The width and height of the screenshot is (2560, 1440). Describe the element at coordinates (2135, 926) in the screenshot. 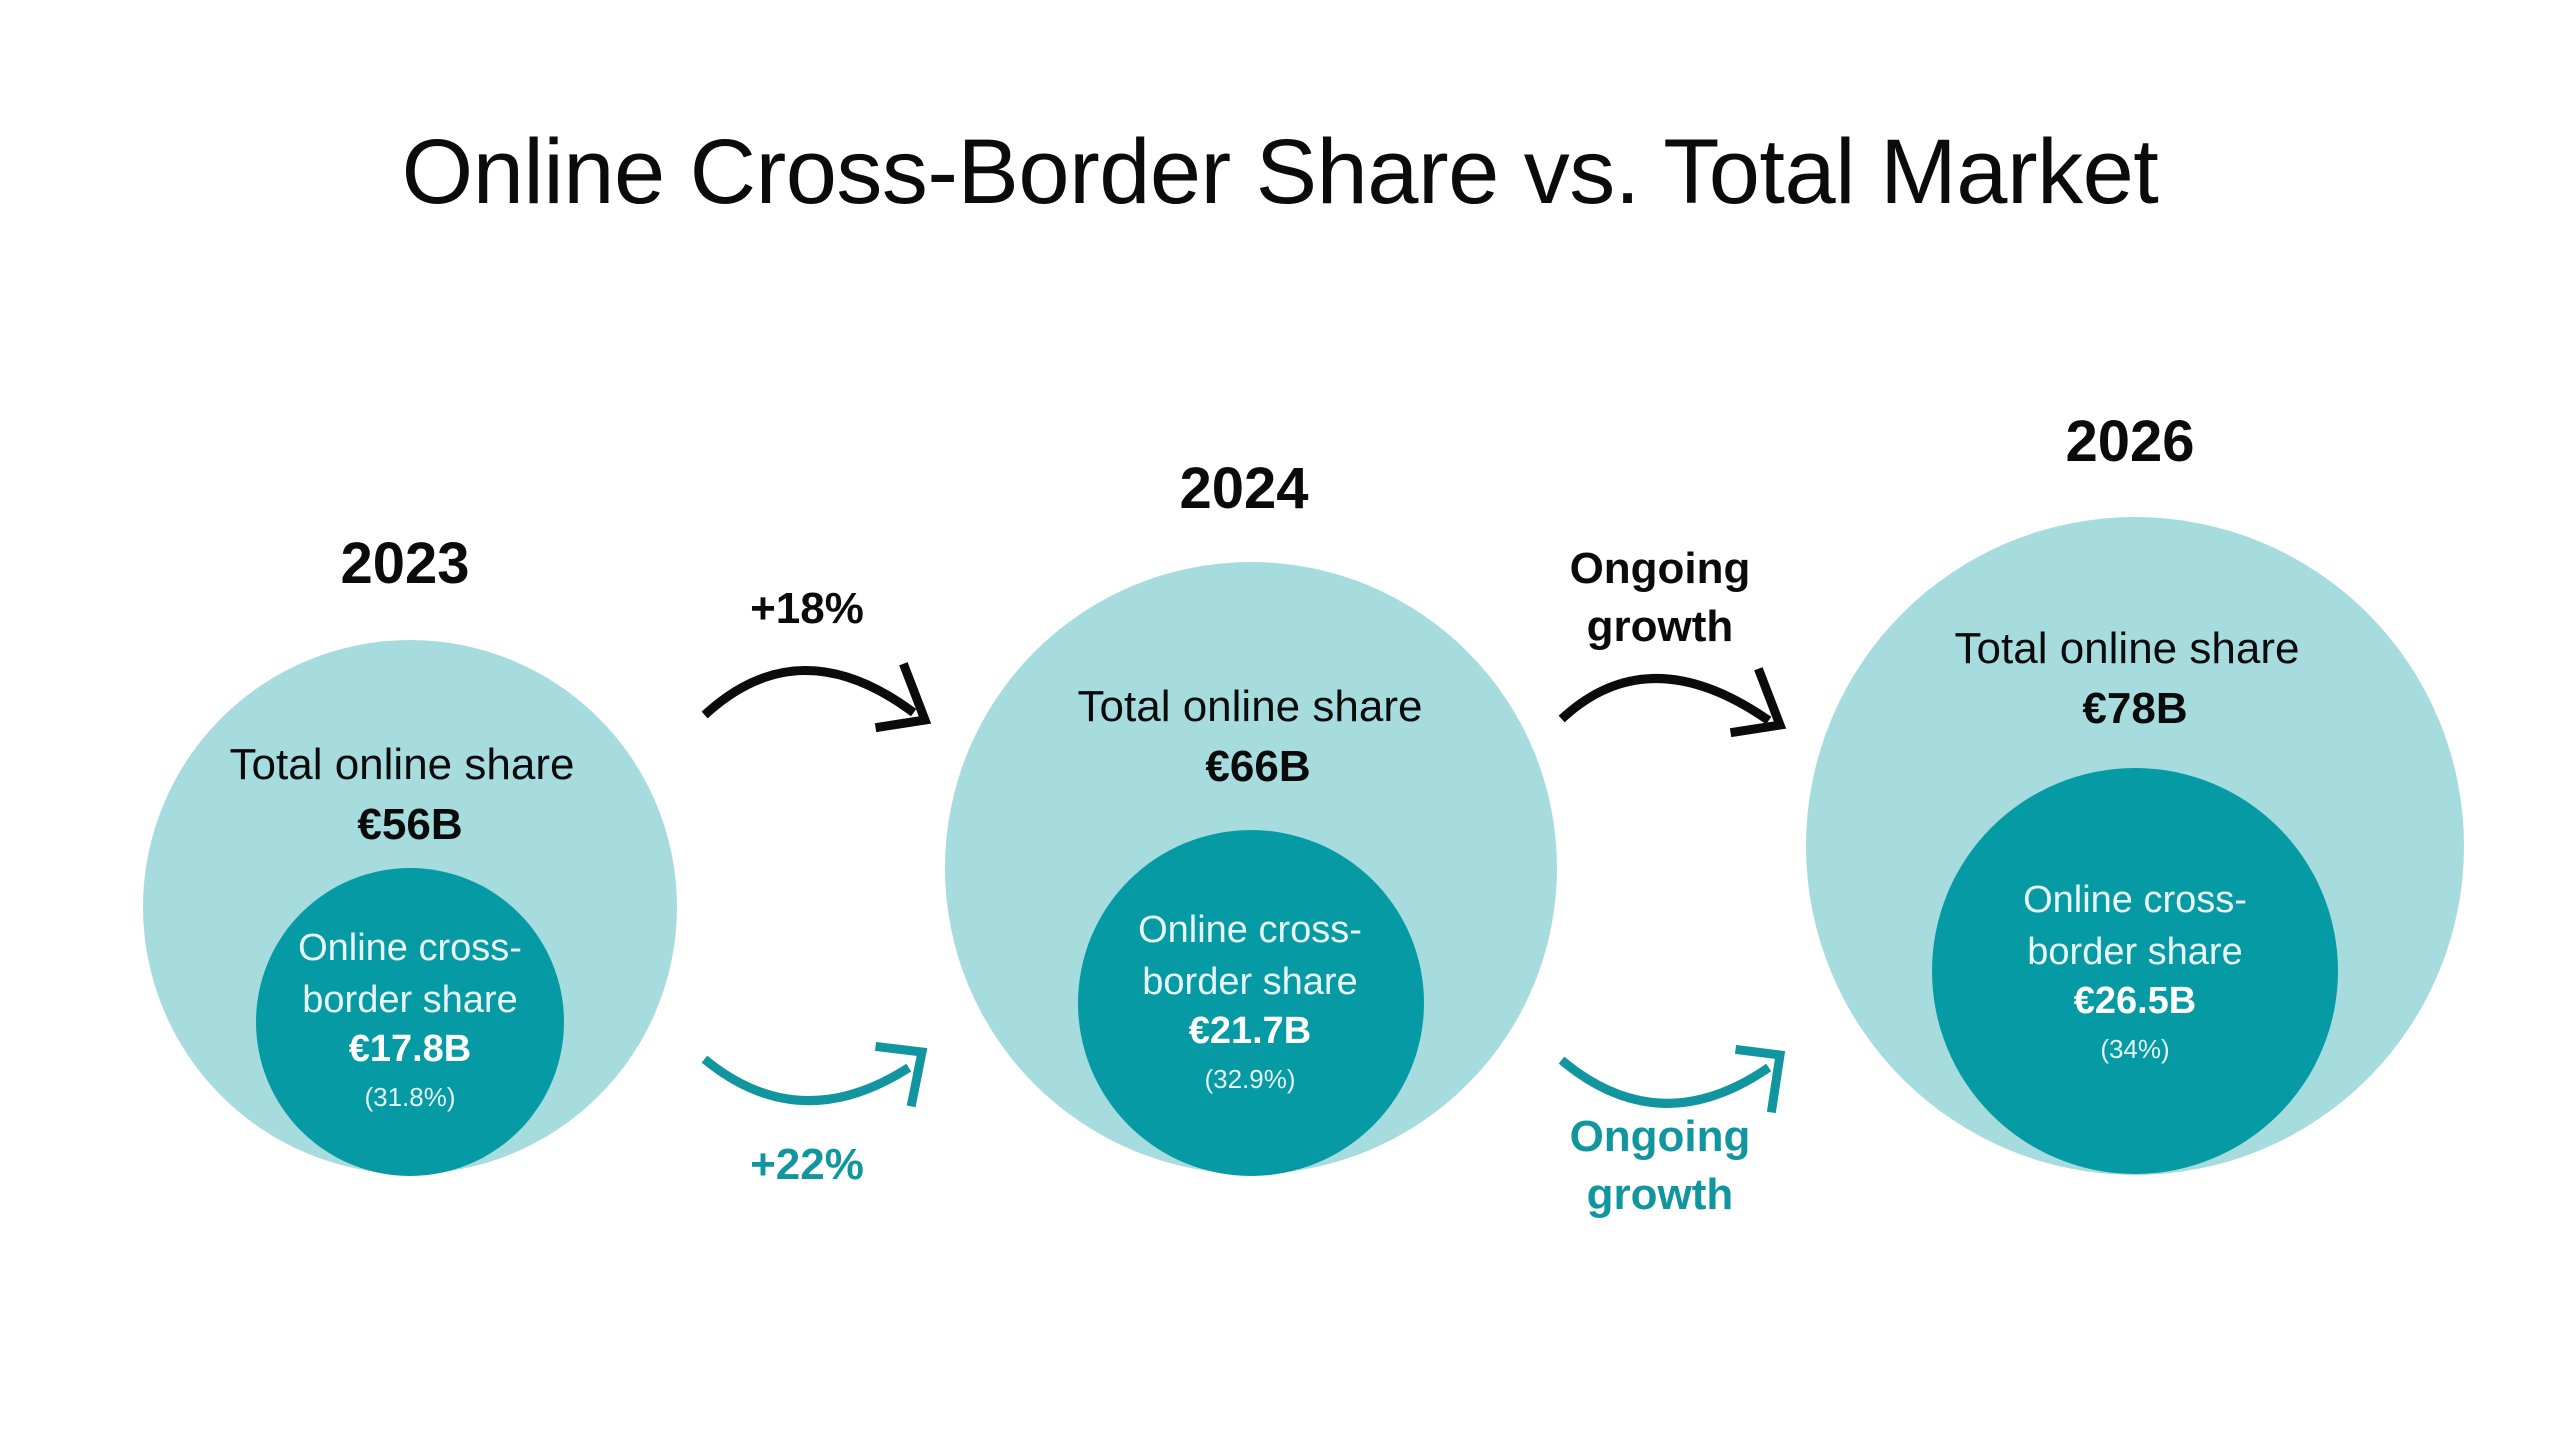

I see `cross-label-2026: Online cross- border share` at that location.